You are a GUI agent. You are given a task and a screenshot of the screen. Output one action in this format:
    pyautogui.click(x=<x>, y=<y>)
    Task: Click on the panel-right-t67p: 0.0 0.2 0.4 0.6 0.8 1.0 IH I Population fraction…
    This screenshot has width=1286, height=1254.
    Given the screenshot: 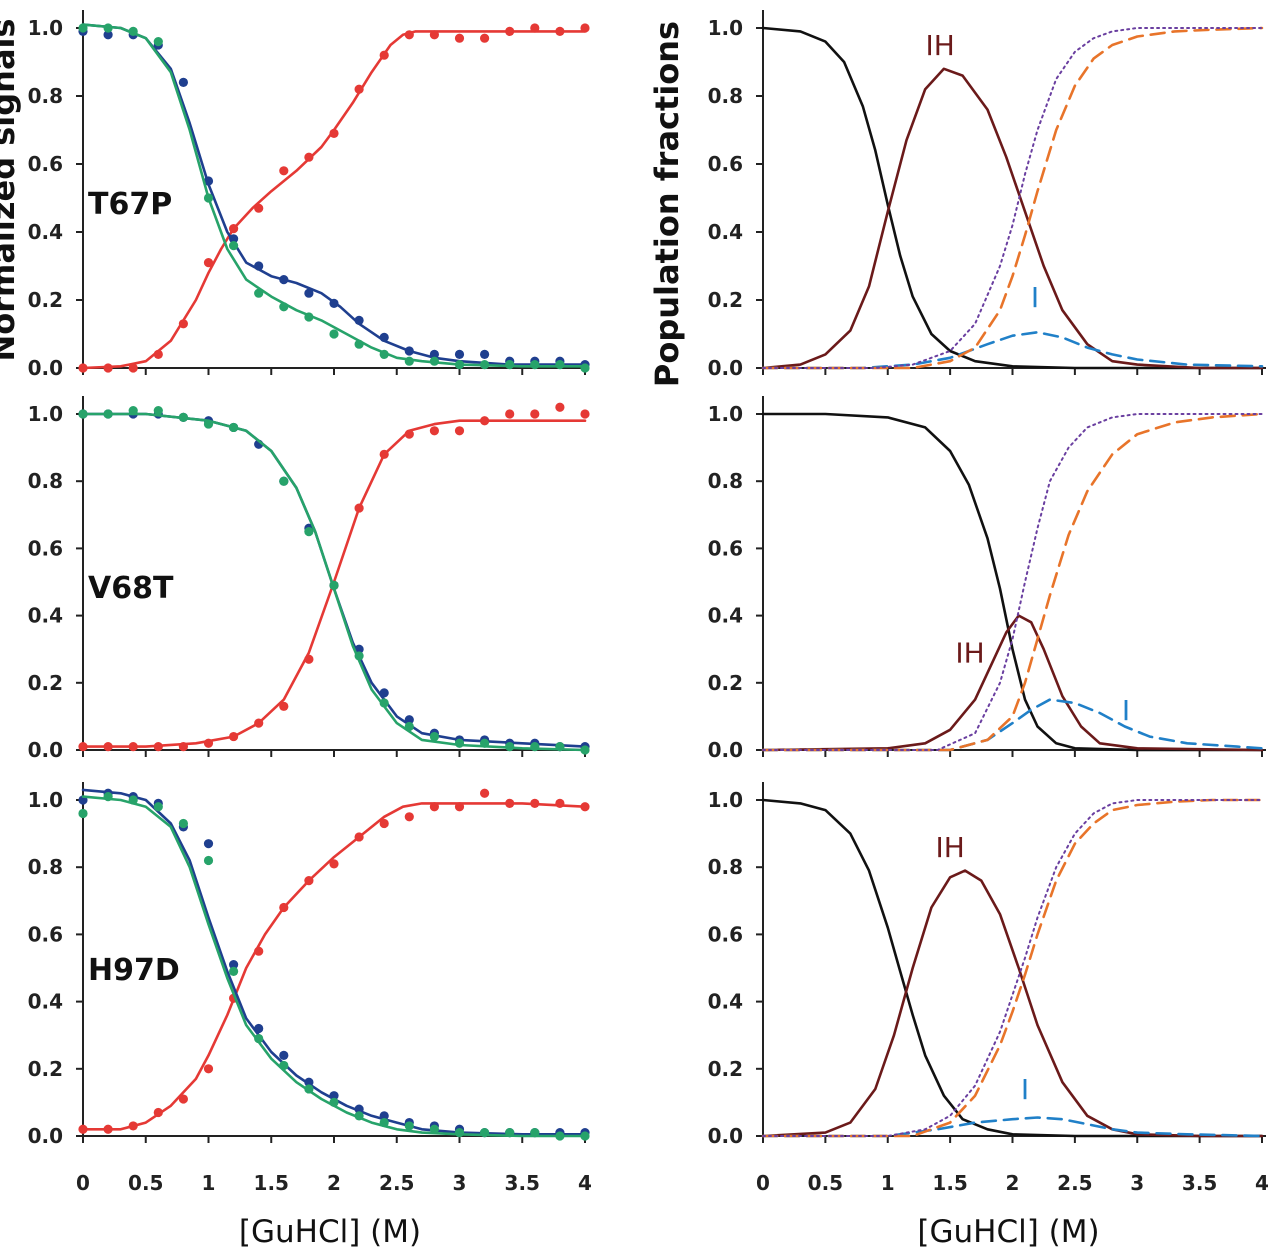 What is the action you would take?
    pyautogui.click(x=957, y=198)
    